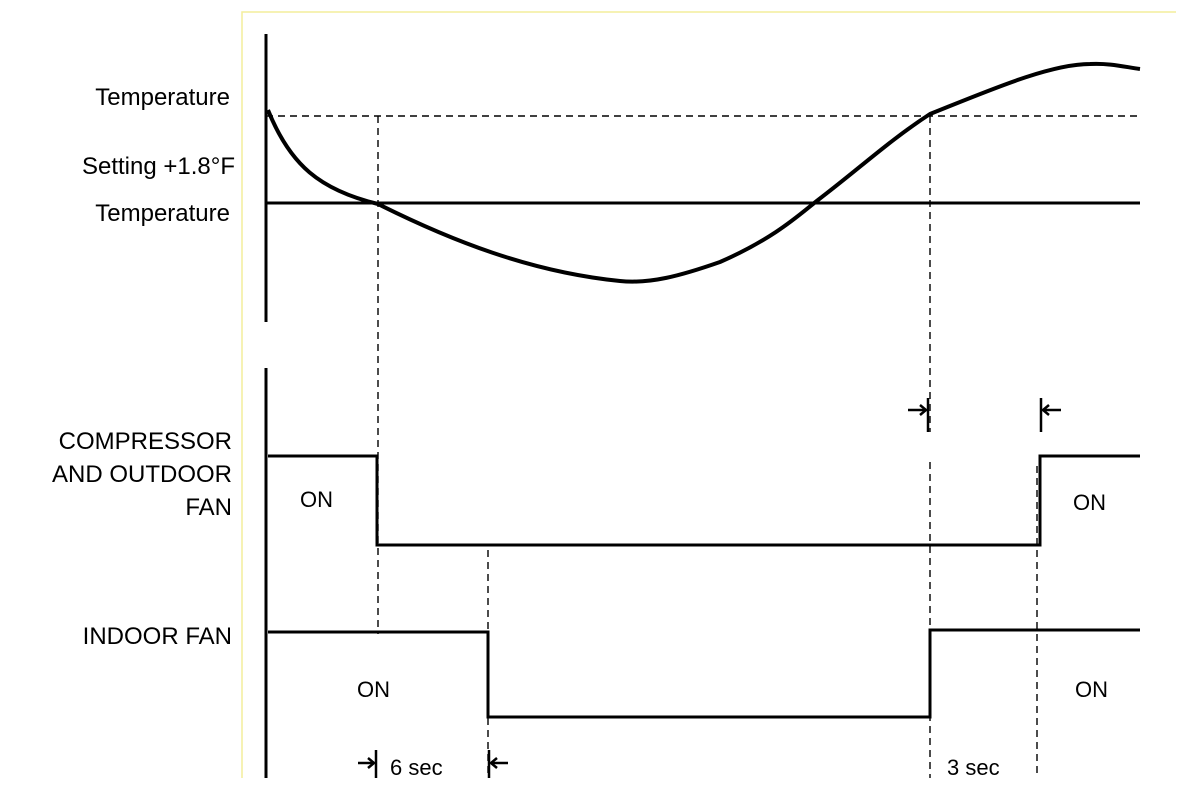 This screenshot has width=1178, height=786. Describe the element at coordinates (973, 767) in the screenshot. I see `three-sec-label: 3 sec` at that location.